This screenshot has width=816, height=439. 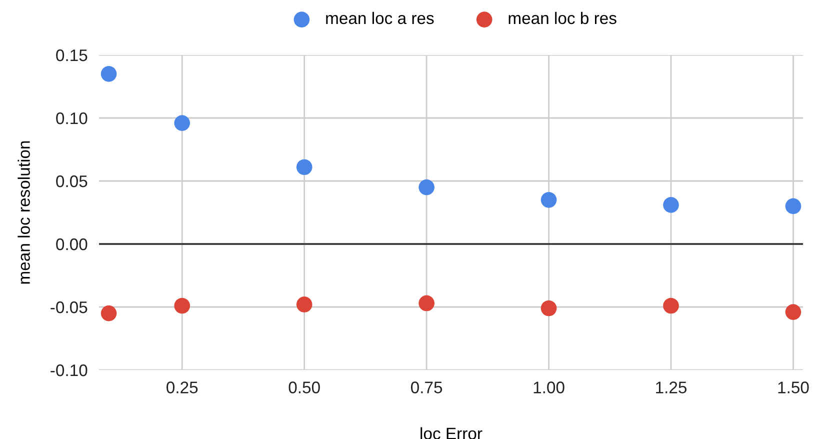 I want to click on y-tick-label: 0.00, so click(x=72, y=244).